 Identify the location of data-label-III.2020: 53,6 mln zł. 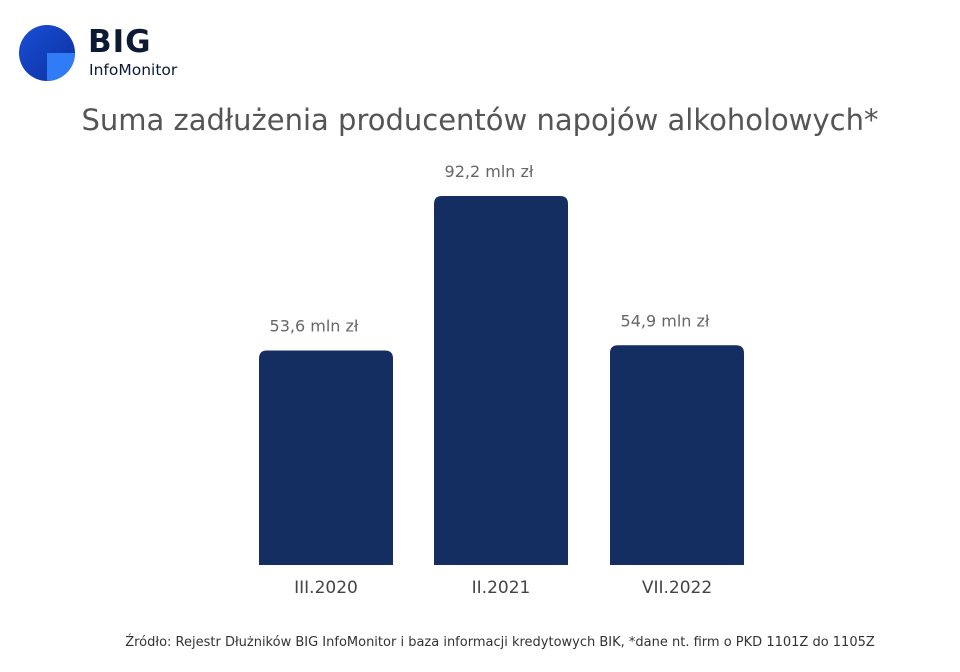
(314, 325).